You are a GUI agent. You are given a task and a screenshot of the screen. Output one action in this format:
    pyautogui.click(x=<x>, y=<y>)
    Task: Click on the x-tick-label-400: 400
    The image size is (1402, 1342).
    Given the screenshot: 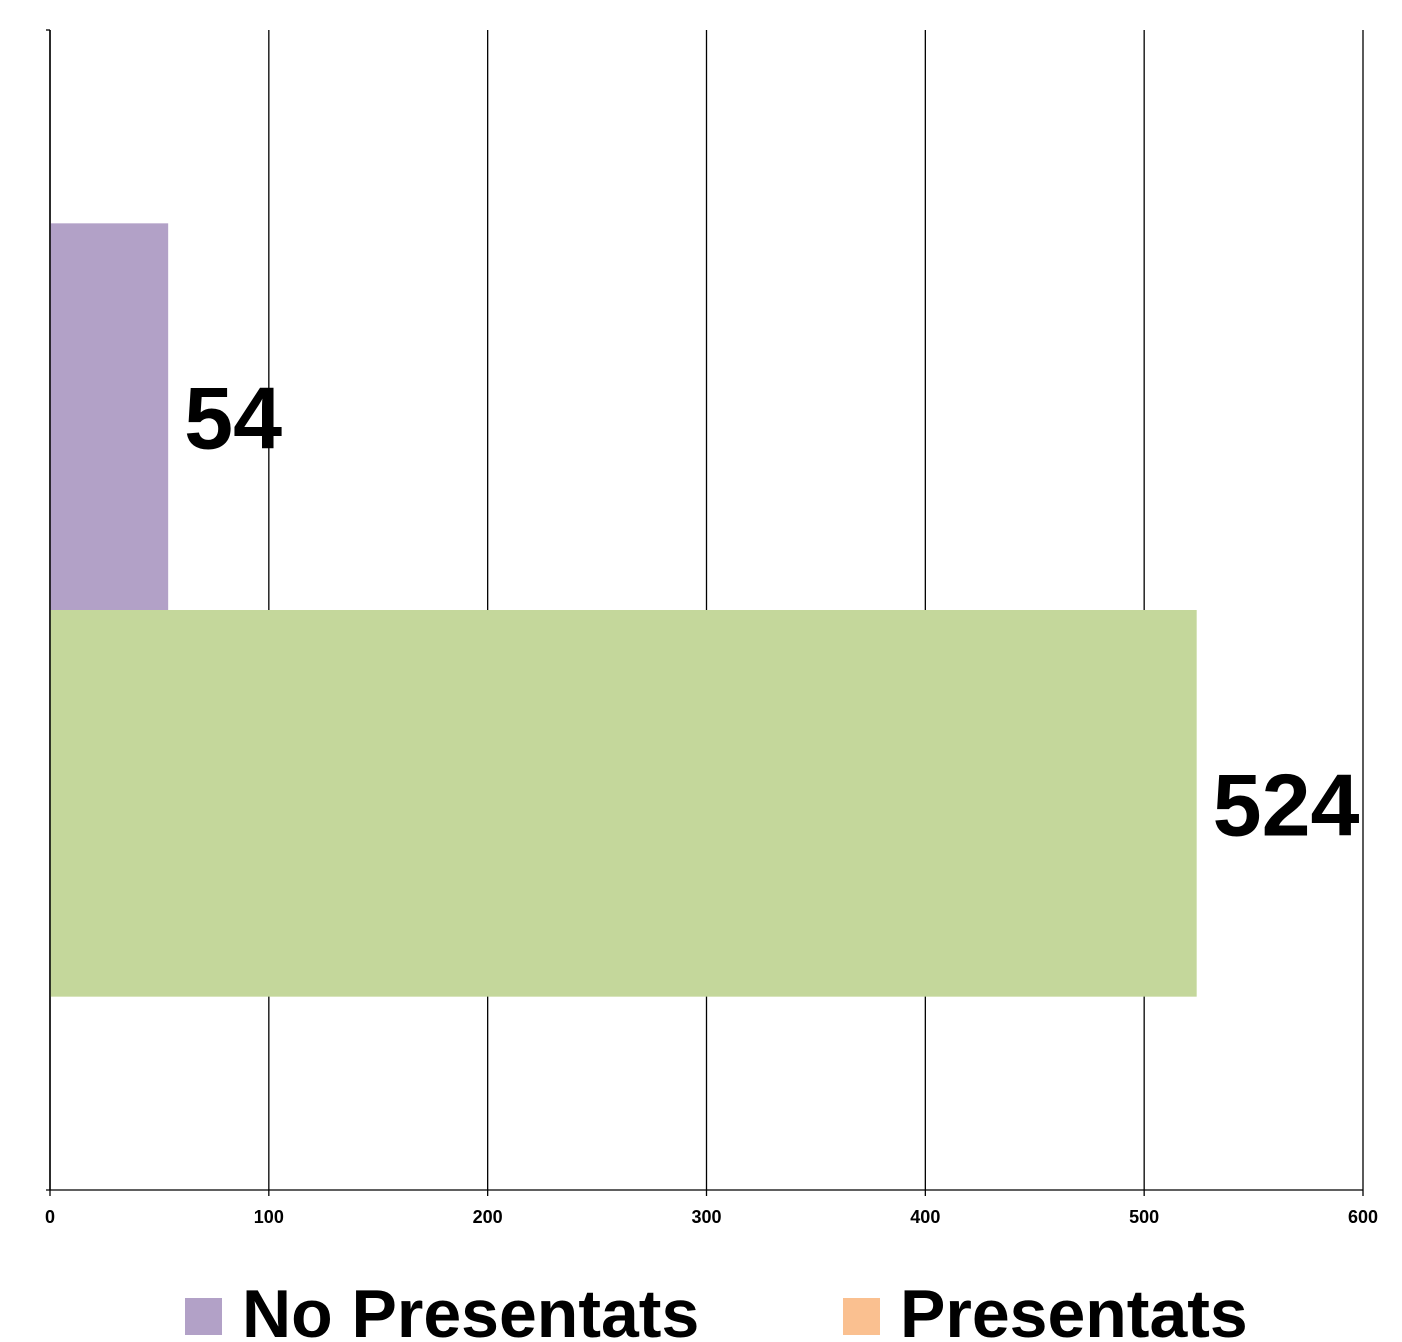 What is the action you would take?
    pyautogui.click(x=925, y=1217)
    